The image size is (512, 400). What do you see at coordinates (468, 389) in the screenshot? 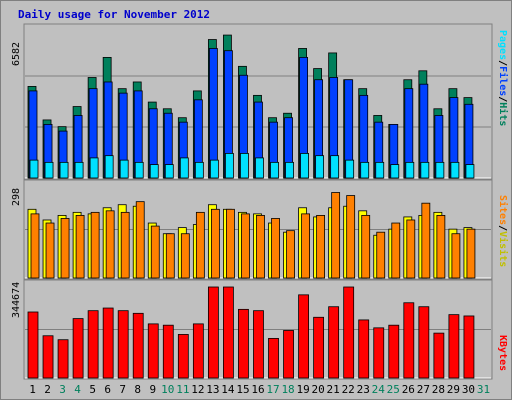
I see `day-label-30: 30` at bounding box center [468, 389].